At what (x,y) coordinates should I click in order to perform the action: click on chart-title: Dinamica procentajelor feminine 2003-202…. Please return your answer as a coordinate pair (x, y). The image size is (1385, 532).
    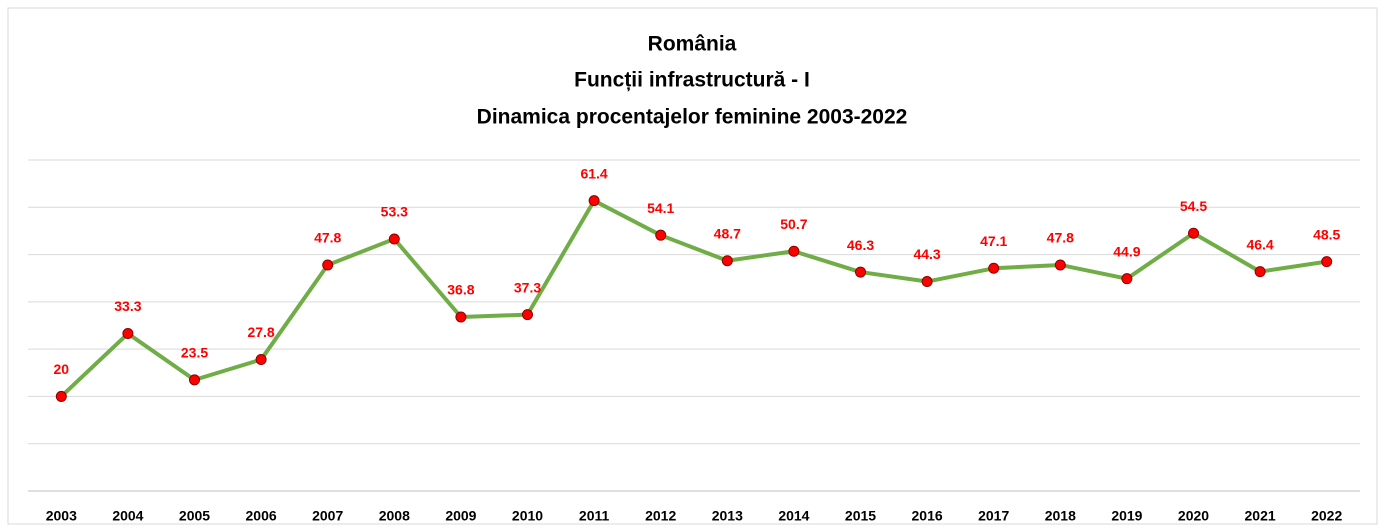
    Looking at the image, I should click on (692, 117).